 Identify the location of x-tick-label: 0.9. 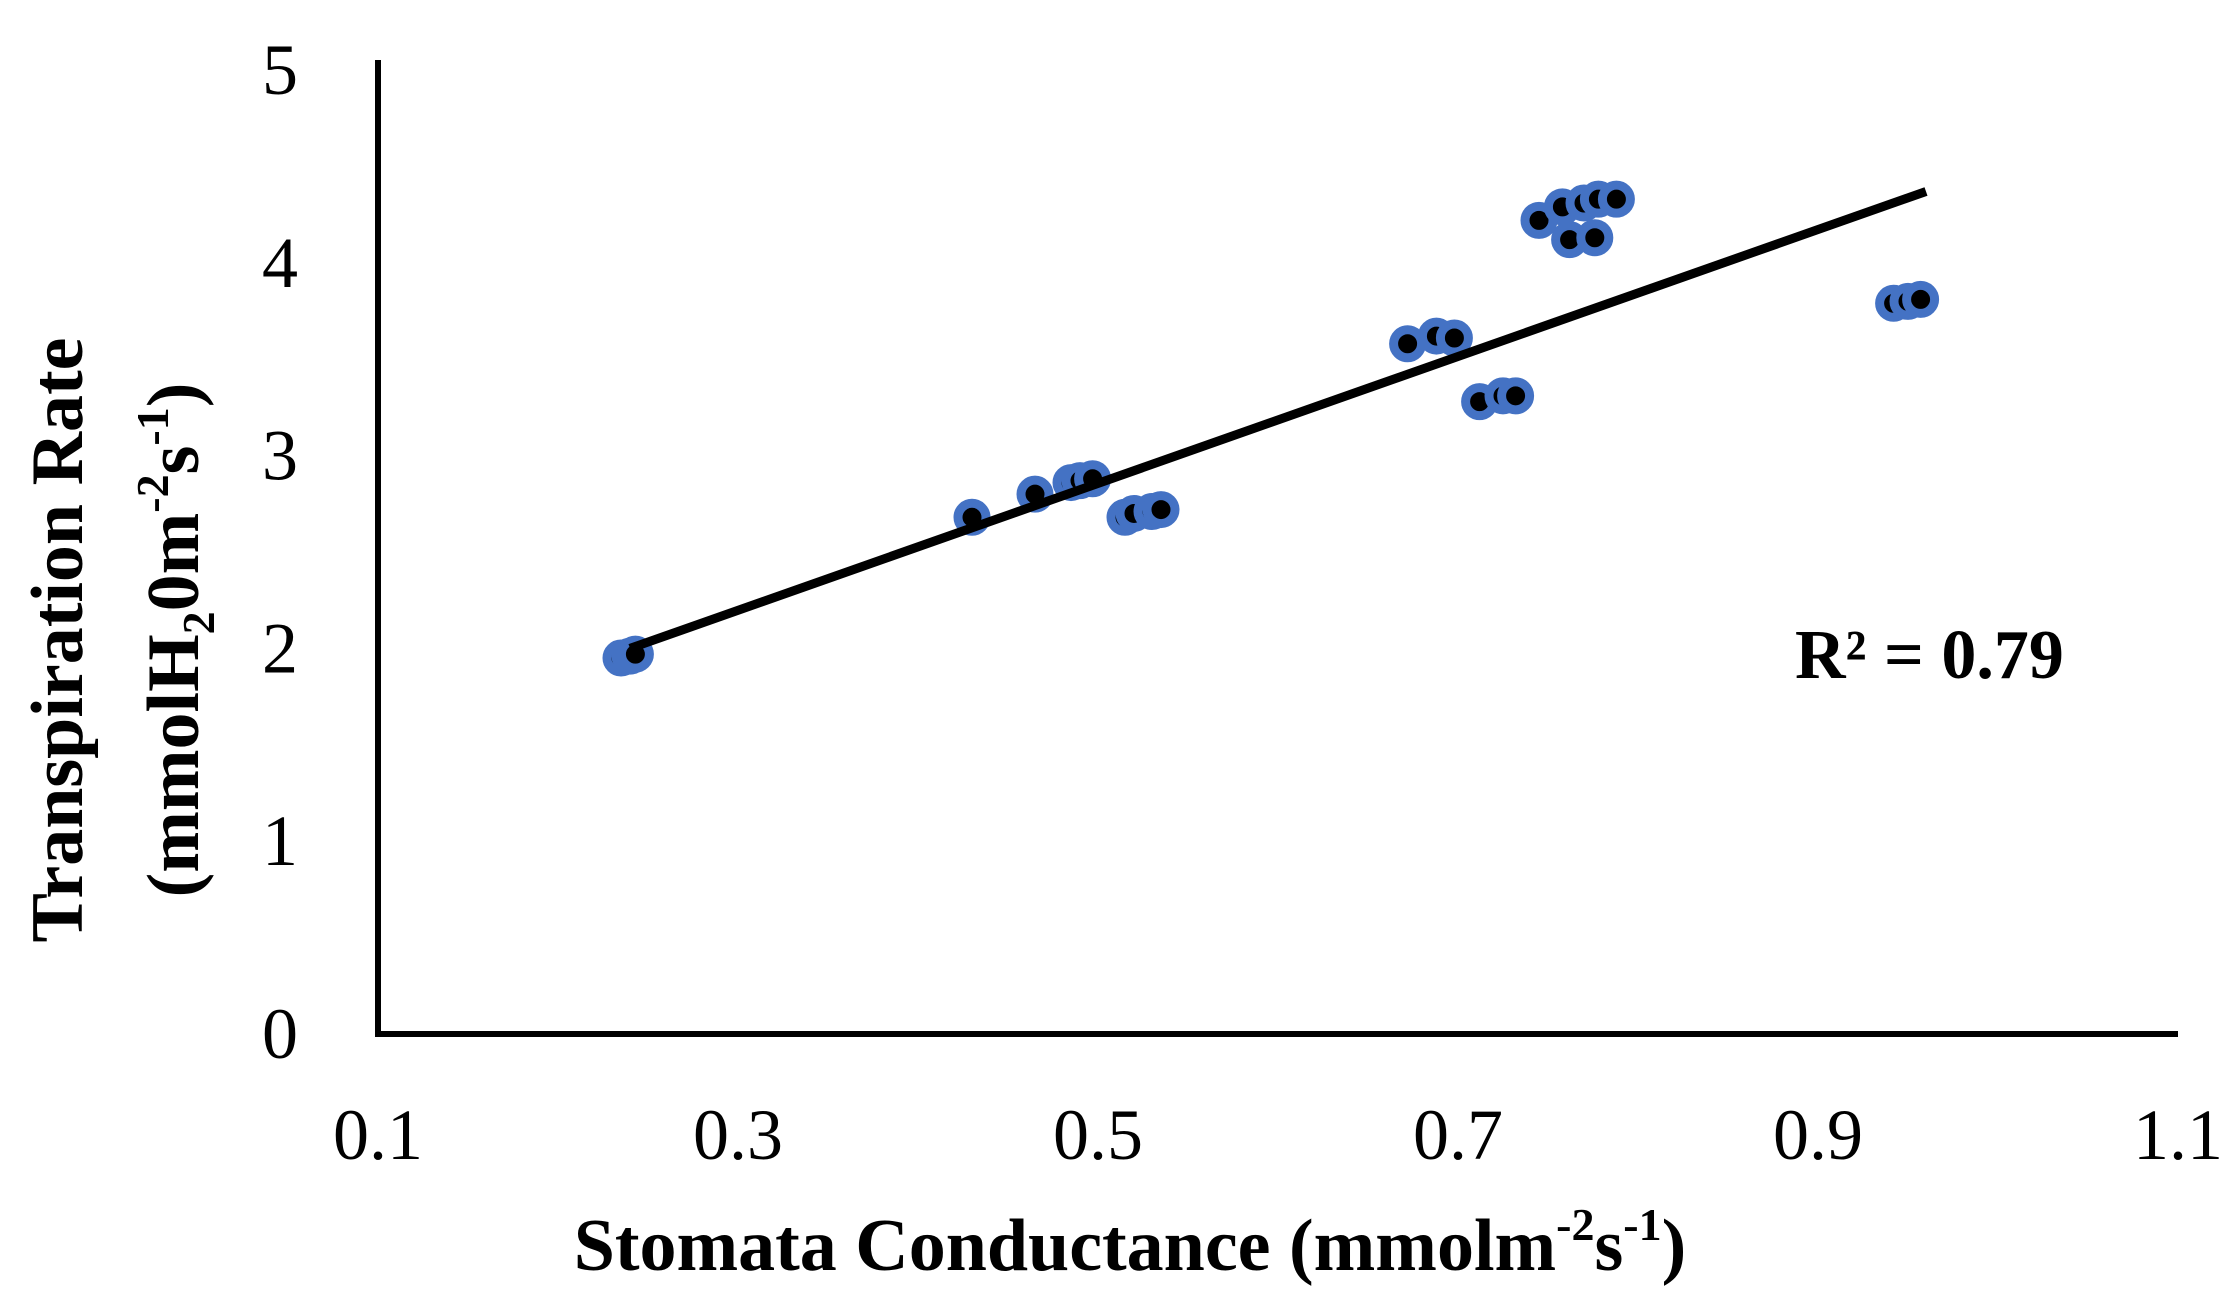
(1818, 1135).